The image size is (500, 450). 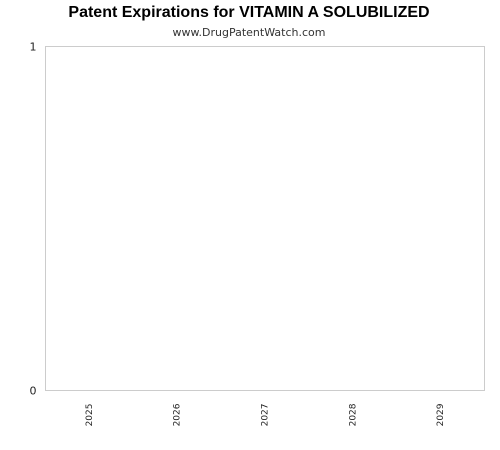 I want to click on y-tick-label: 0, so click(x=33, y=391).